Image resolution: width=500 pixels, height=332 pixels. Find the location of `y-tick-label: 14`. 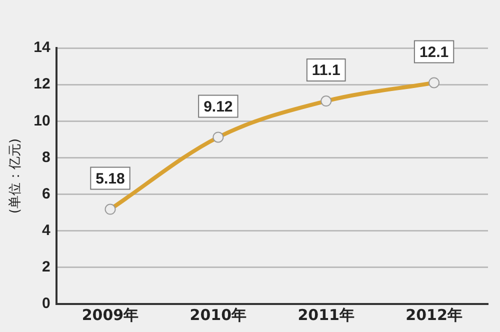

y-tick-label: 14 is located at coordinates (42, 47).